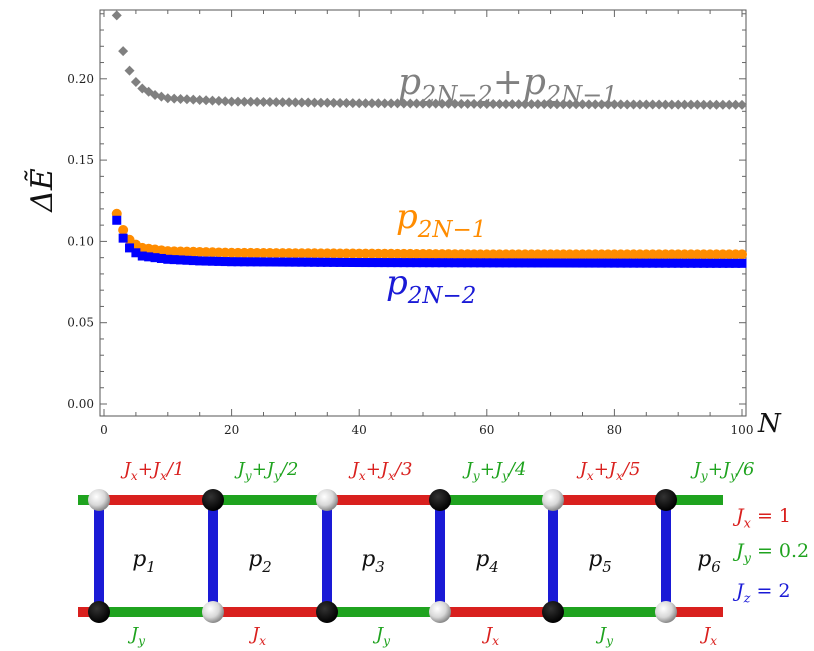  What do you see at coordinates (722, 471) in the screenshot?
I see `top-bond-label: Jy+Jy/6` at bounding box center [722, 471].